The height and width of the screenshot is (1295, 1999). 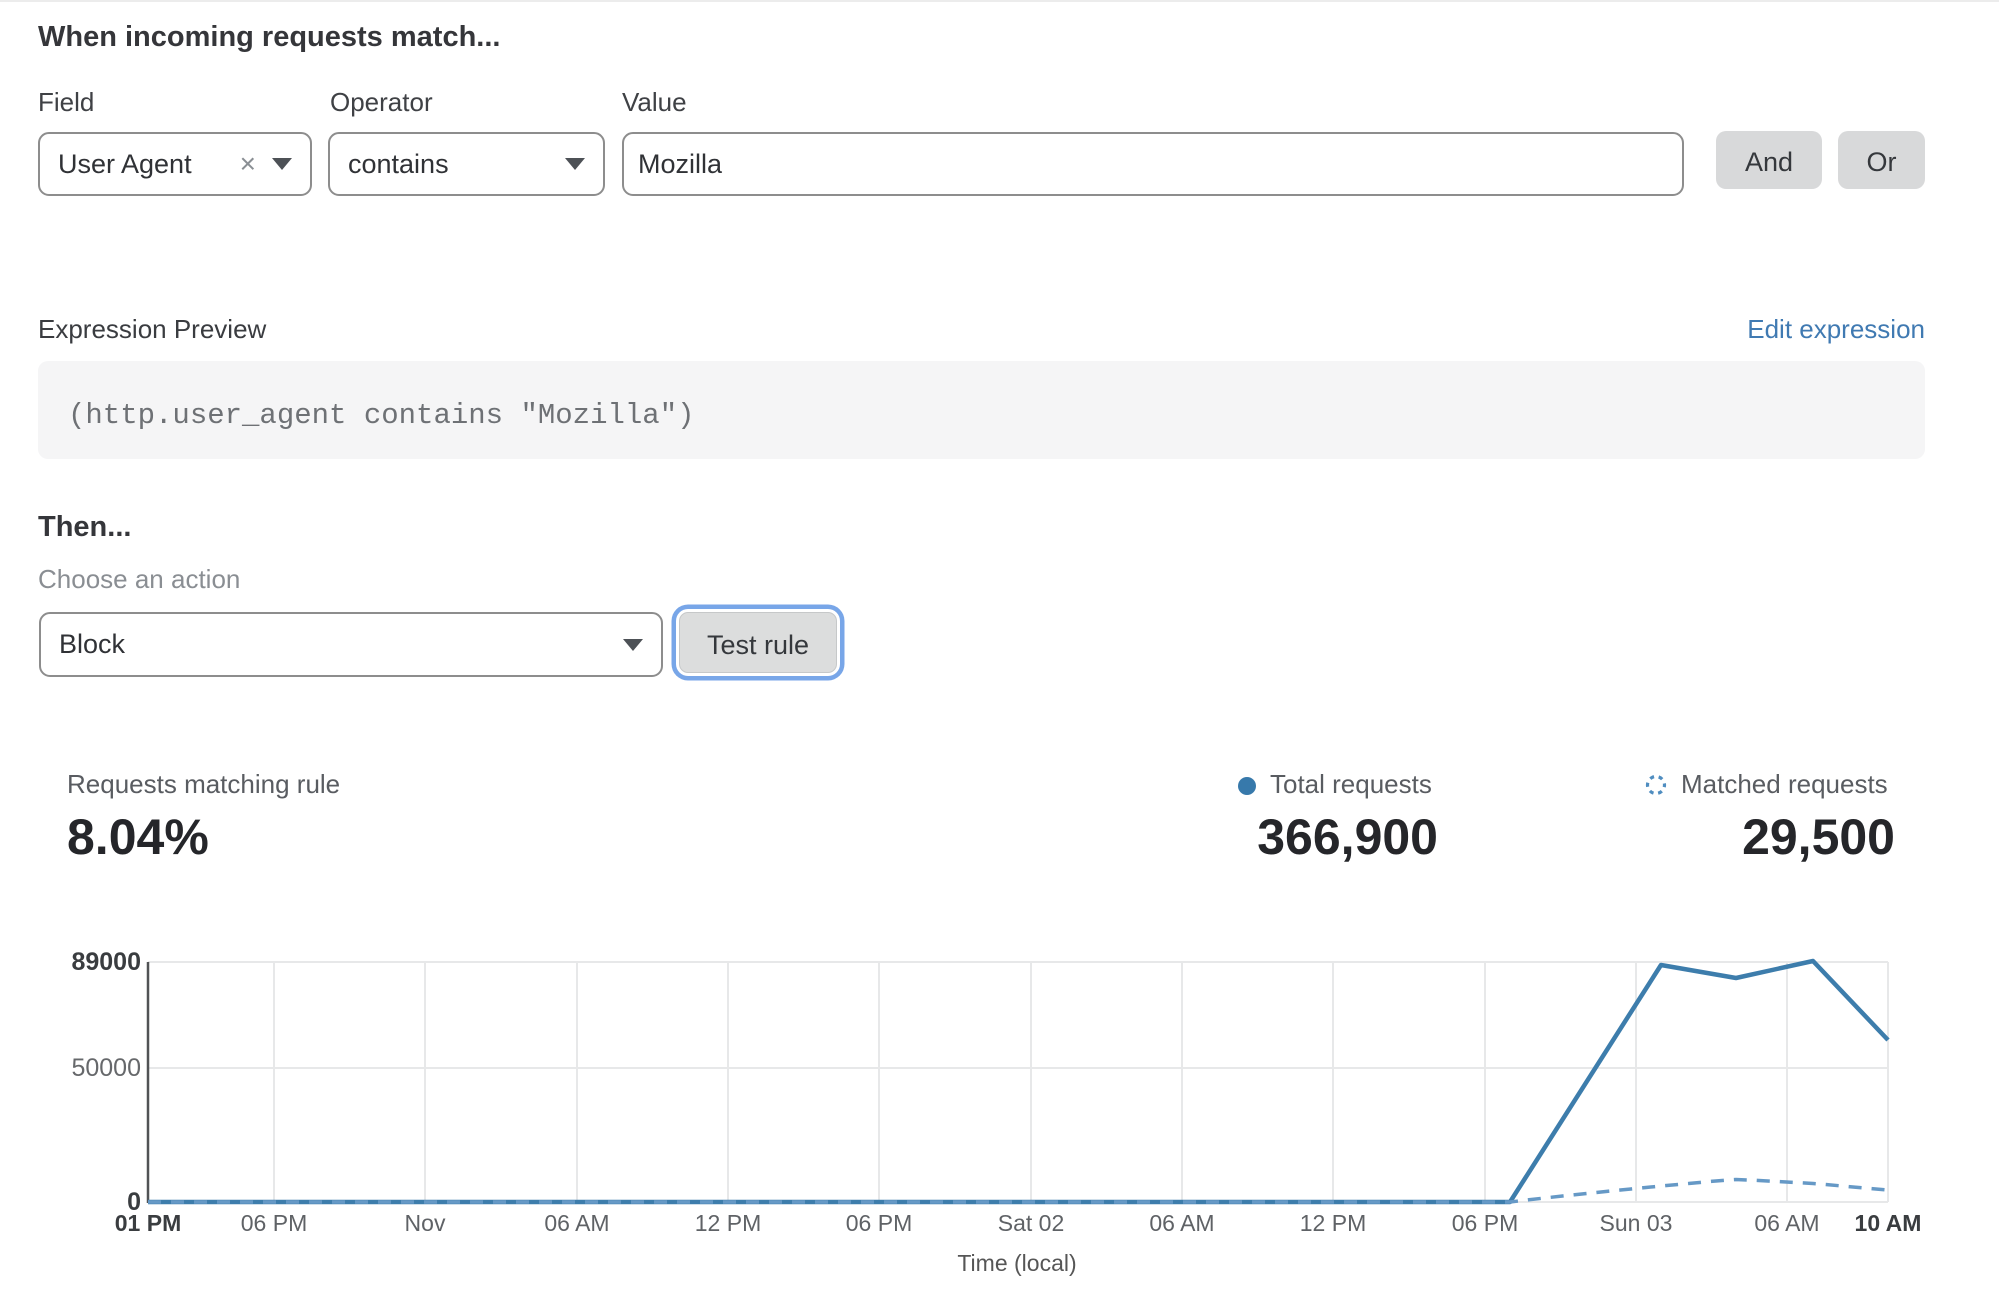 What do you see at coordinates (148, 1223) in the screenshot?
I see `svg-text: 01 PM` at bounding box center [148, 1223].